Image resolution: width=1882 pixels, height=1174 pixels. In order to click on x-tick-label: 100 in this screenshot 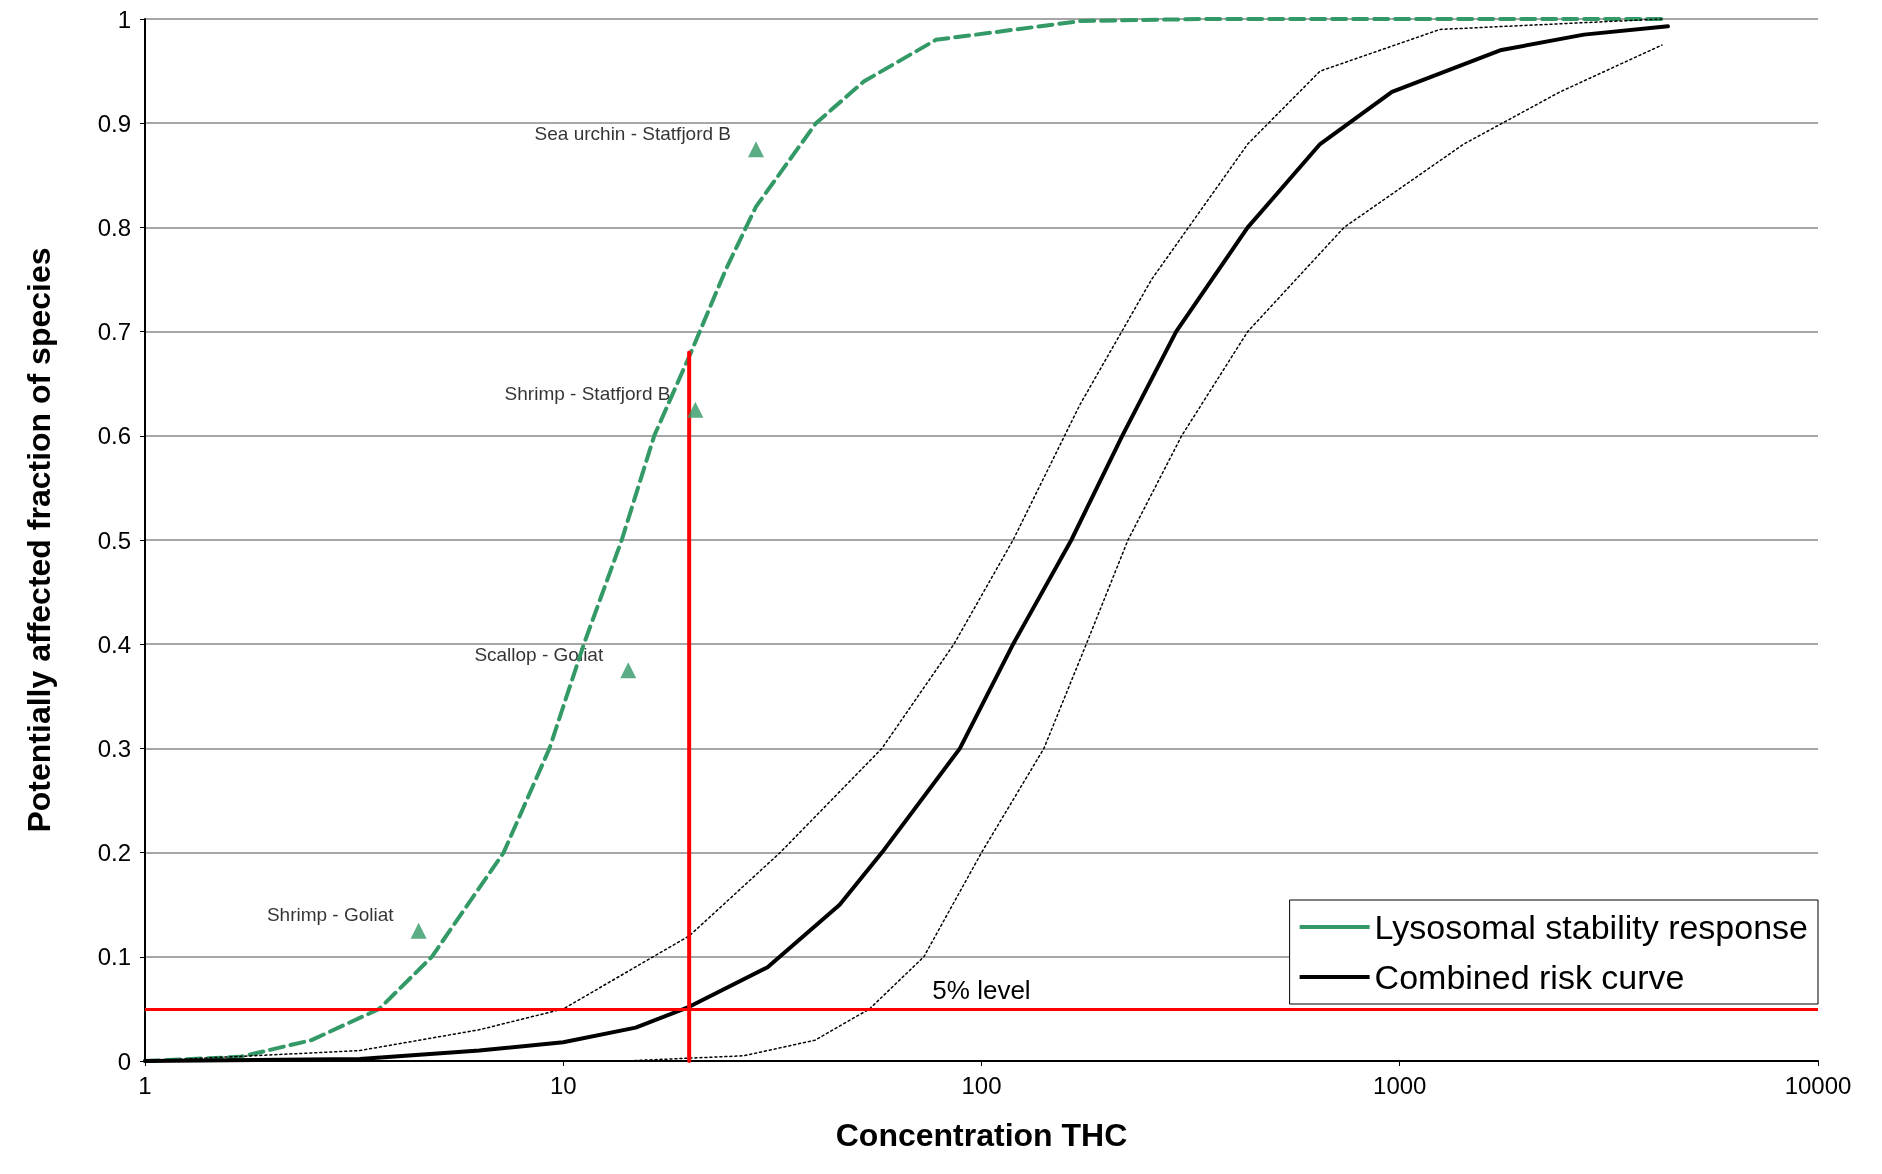, I will do `click(981, 1085)`.